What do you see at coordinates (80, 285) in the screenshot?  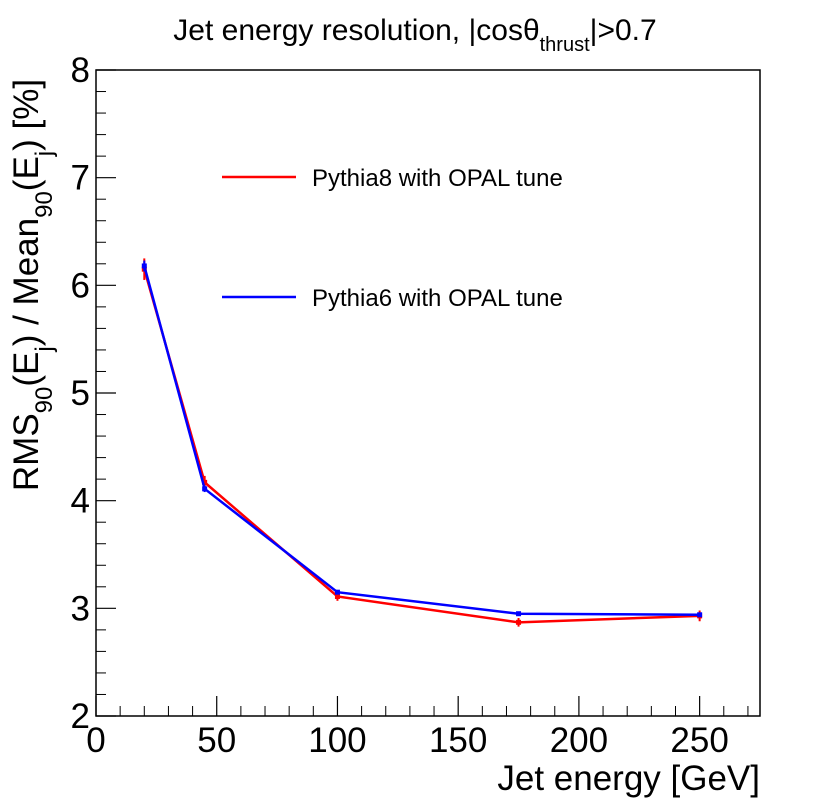 I see `y-tick-label: 6` at bounding box center [80, 285].